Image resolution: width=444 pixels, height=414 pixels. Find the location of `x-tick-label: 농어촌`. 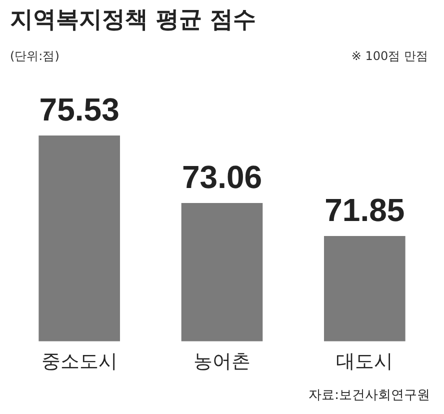

x-tick-label: 농어촌 is located at coordinates (222, 361).